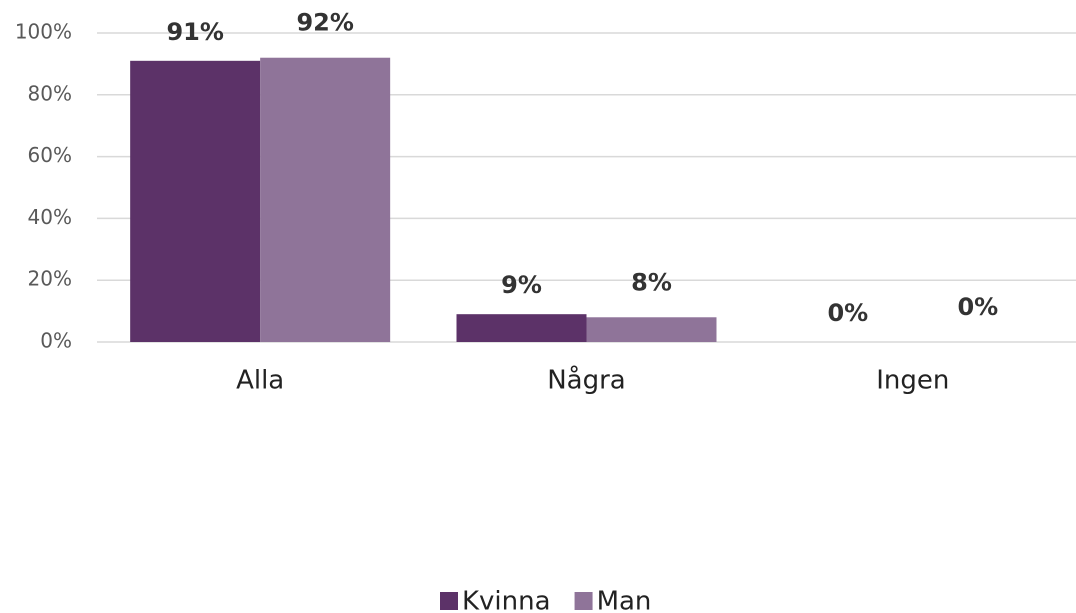 The height and width of the screenshot is (613, 1076). Describe the element at coordinates (651, 282) in the screenshot. I see `value-label: 8%` at that location.